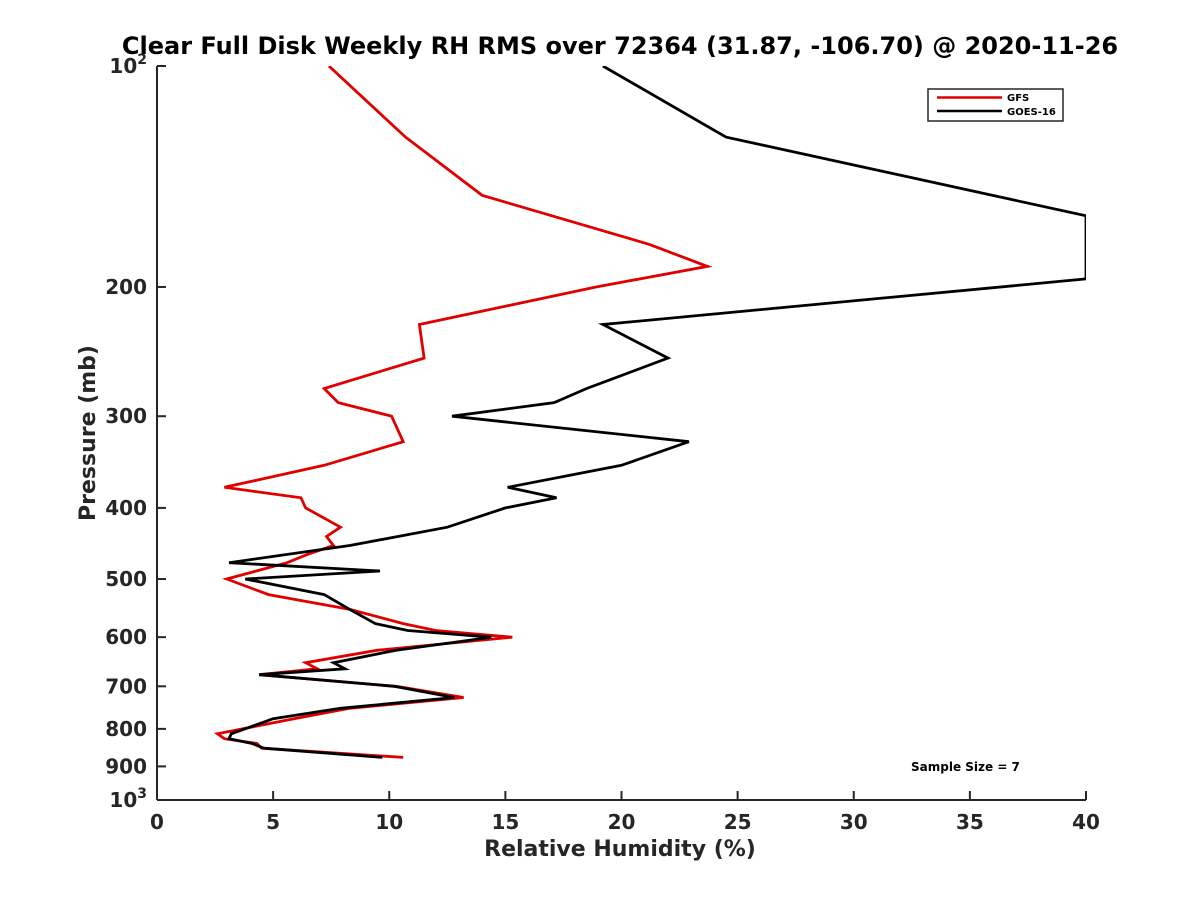 Image resolution: width=1200 pixels, height=905 pixels. Describe the element at coordinates (157, 822) in the screenshot. I see `x-tick-label: 0` at that location.